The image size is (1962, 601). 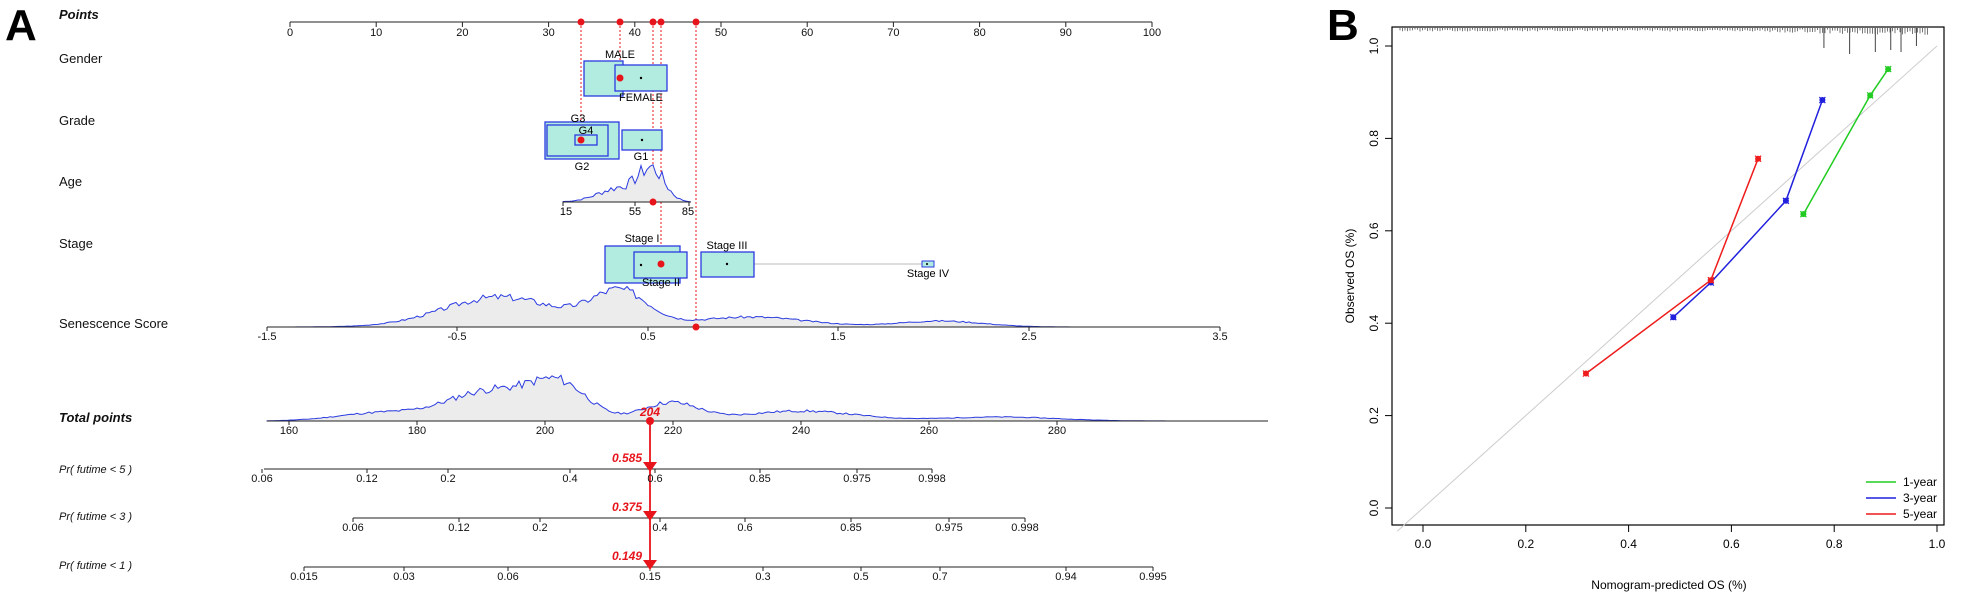 What do you see at coordinates (928, 274) in the screenshot?
I see `stage-label-4: Stage IV` at bounding box center [928, 274].